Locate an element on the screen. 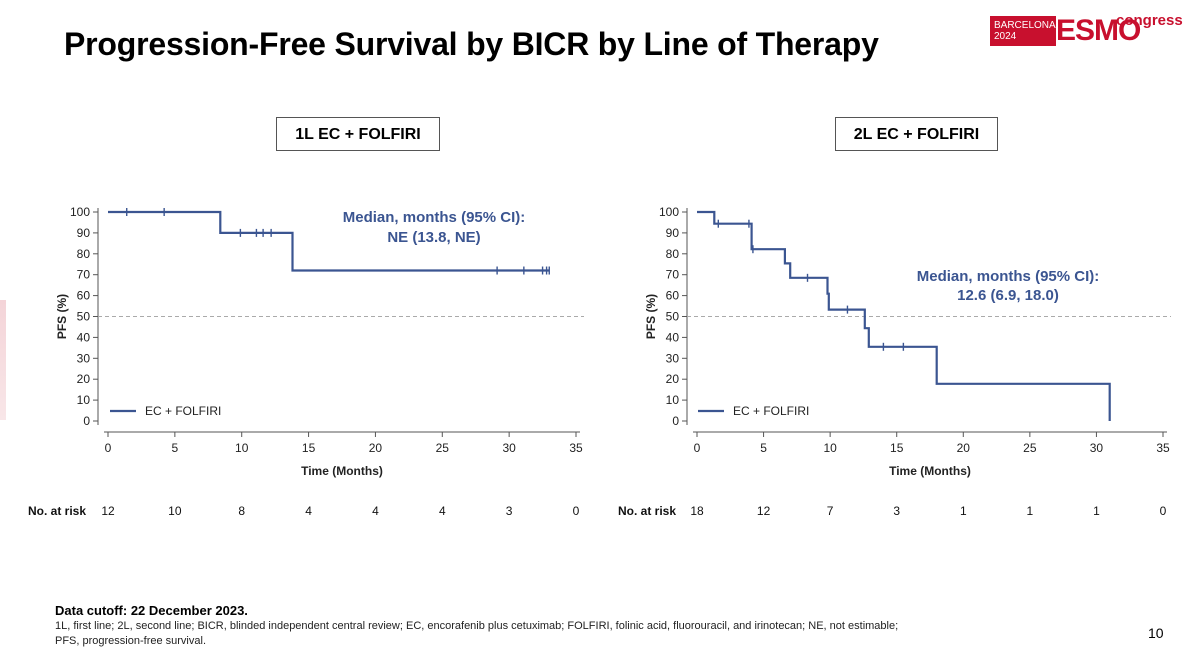  panel1-risk-count: 12 is located at coordinates (108, 511).